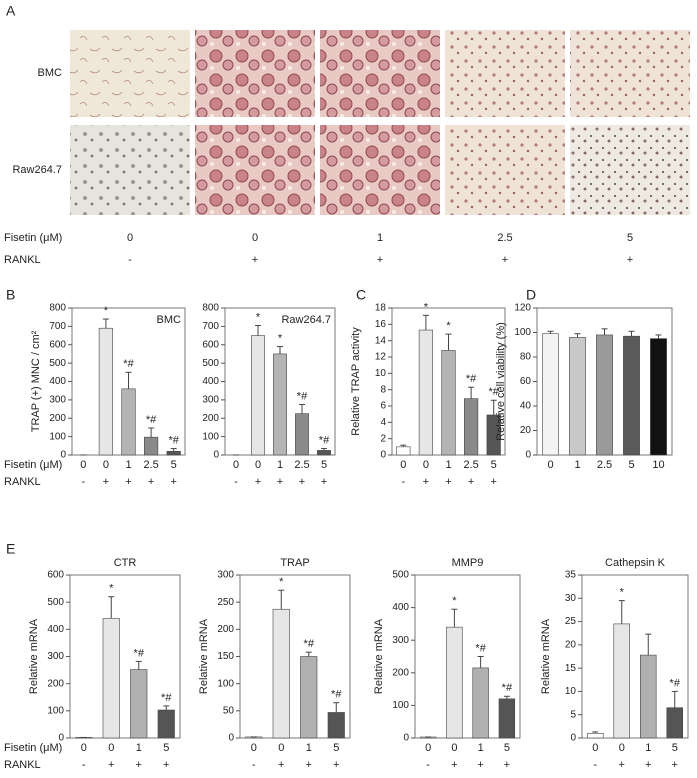 The width and height of the screenshot is (697, 778). Describe the element at coordinates (381, 373) in the screenshot. I see `y-tick-label: 10` at that location.